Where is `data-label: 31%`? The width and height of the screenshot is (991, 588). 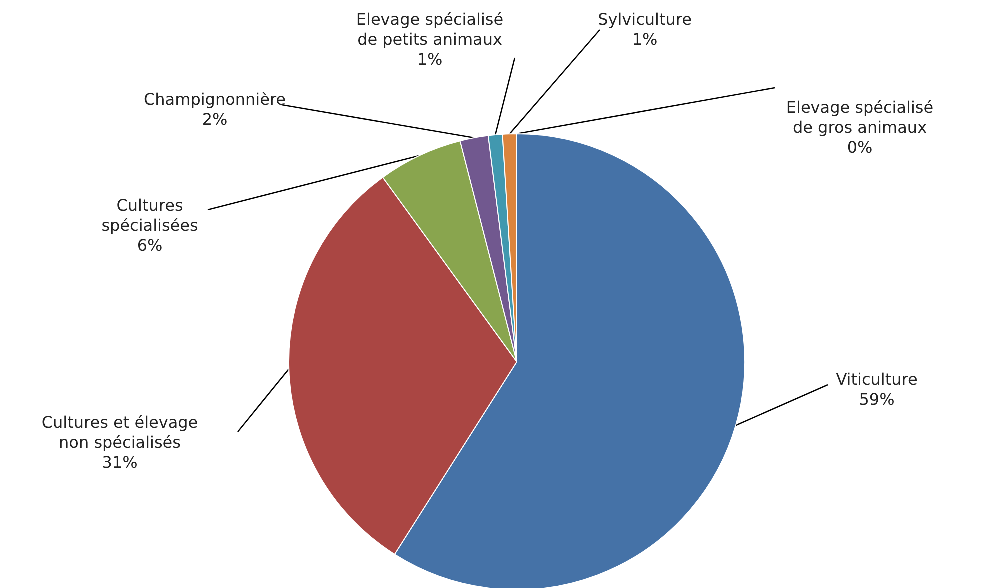 data-label: 31% is located at coordinates (120, 462).